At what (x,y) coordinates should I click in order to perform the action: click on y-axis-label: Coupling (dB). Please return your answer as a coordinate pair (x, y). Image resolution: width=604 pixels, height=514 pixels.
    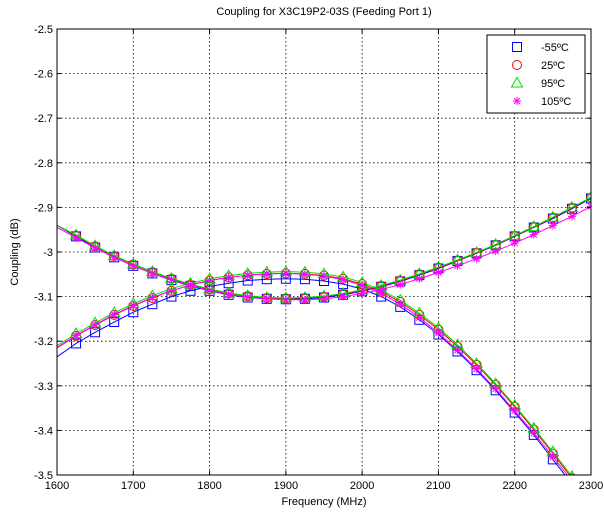
    Looking at the image, I should click on (15, 251).